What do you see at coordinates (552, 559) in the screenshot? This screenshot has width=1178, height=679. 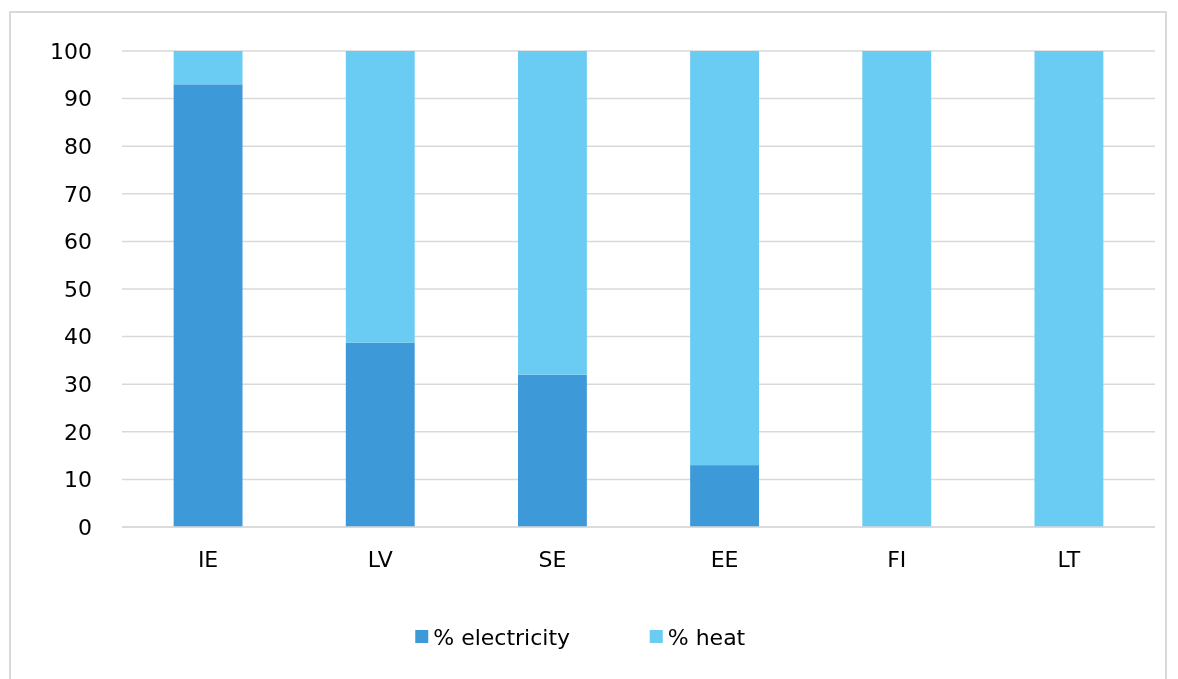 I see `x-tick-label: SE` at bounding box center [552, 559].